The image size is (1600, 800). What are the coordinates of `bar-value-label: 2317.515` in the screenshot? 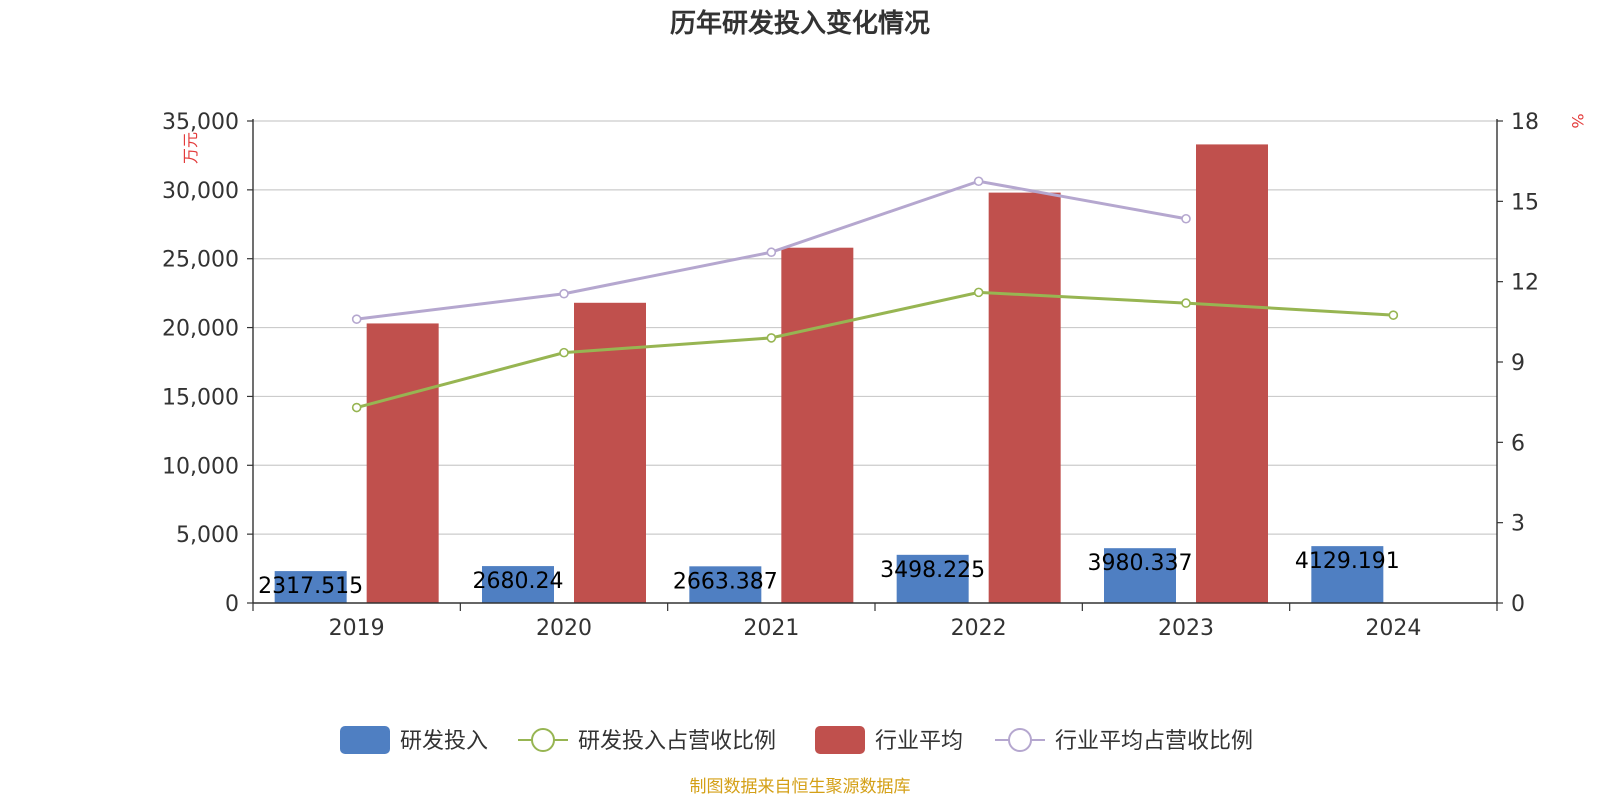 It's located at (310, 586).